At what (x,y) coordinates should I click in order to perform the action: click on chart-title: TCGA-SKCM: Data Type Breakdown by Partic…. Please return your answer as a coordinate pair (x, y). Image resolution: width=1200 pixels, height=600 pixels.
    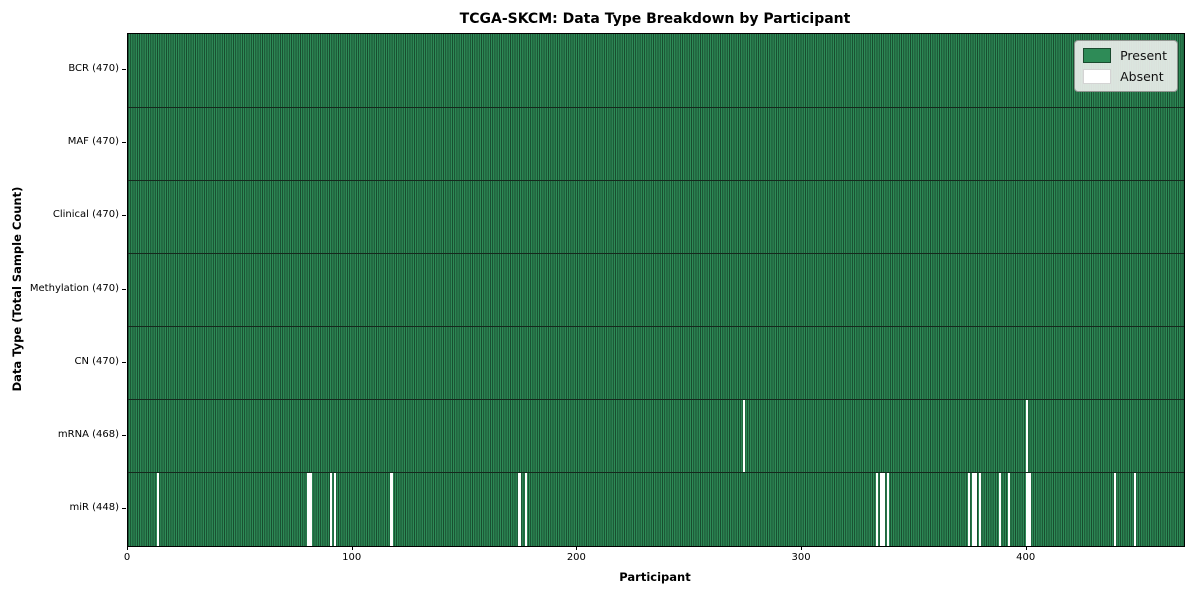
    Looking at the image, I should click on (655, 19).